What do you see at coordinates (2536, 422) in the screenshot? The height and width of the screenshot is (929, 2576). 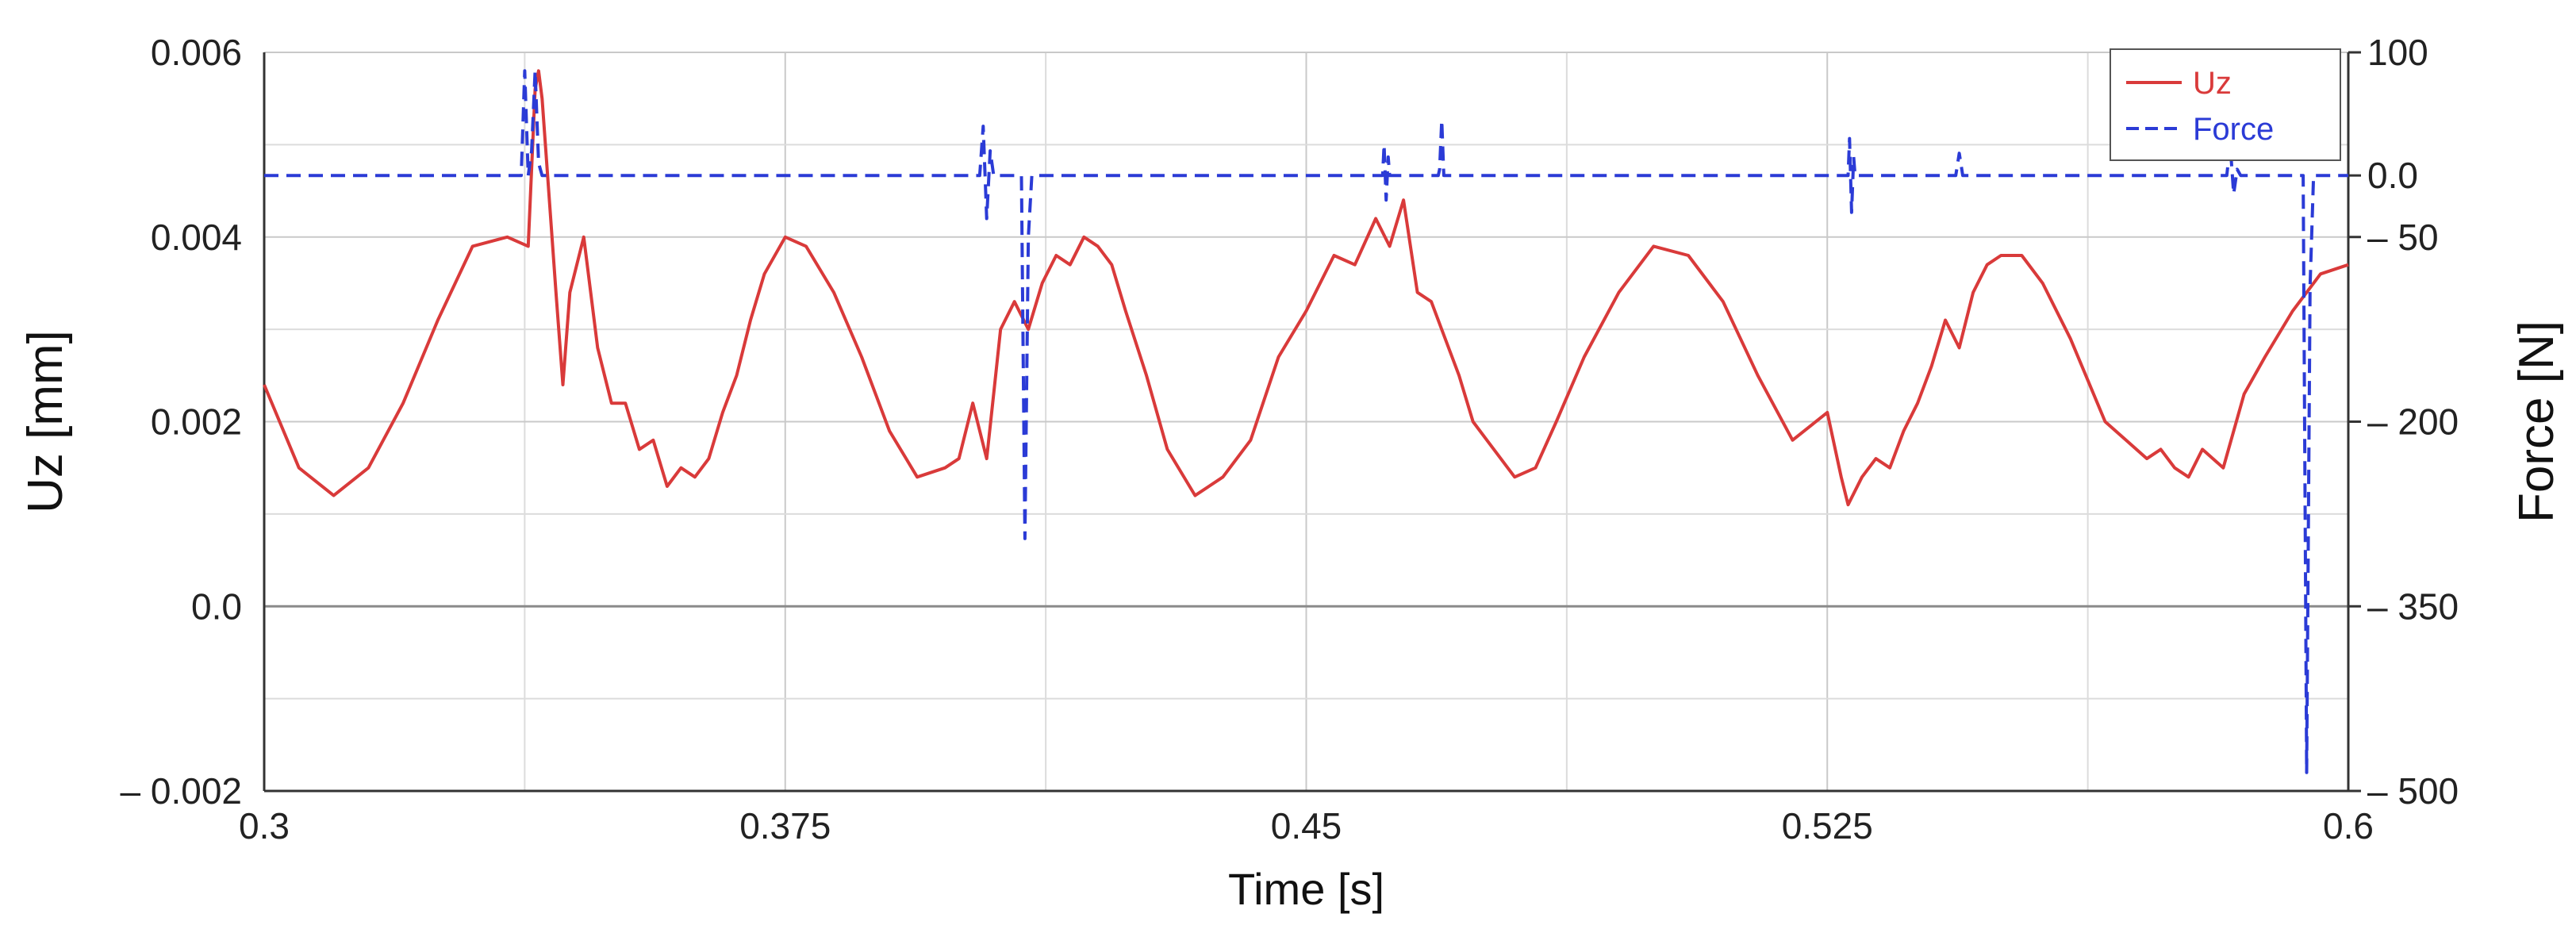 I see `y-axis-right-title: Force [N]` at bounding box center [2536, 422].